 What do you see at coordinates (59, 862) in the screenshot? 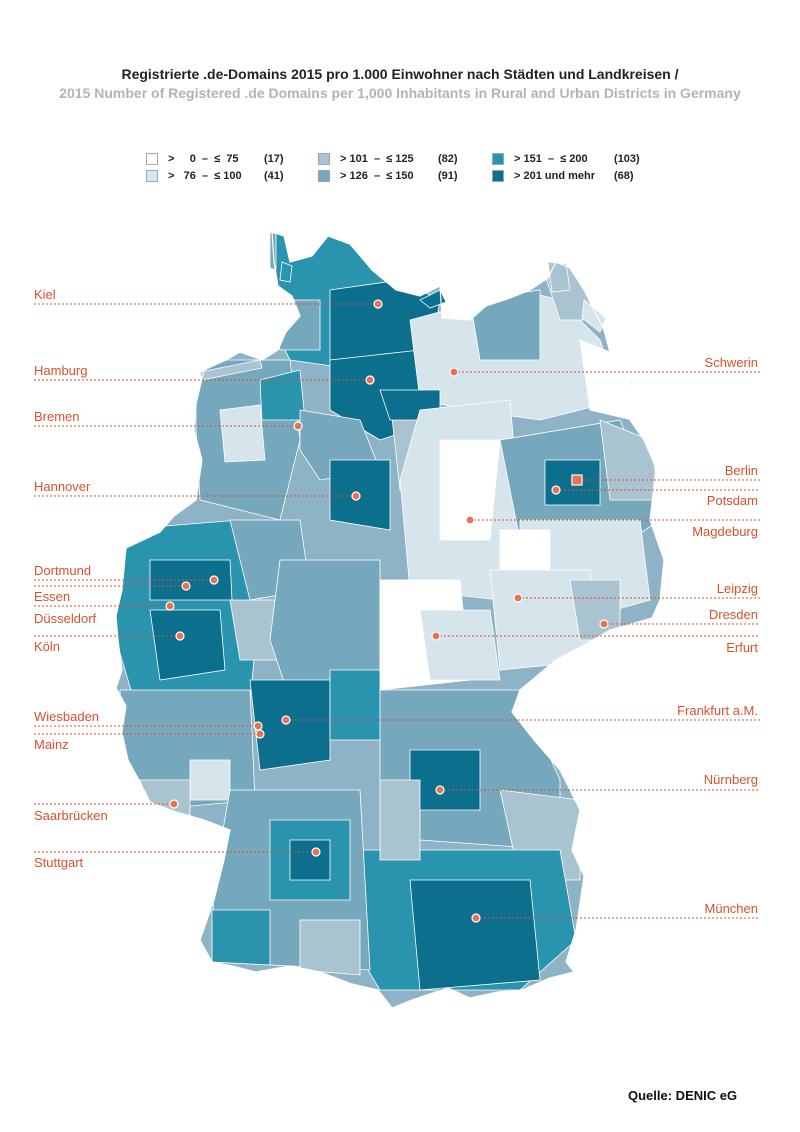
I see `label-stuttgart: Stuttgart` at bounding box center [59, 862].